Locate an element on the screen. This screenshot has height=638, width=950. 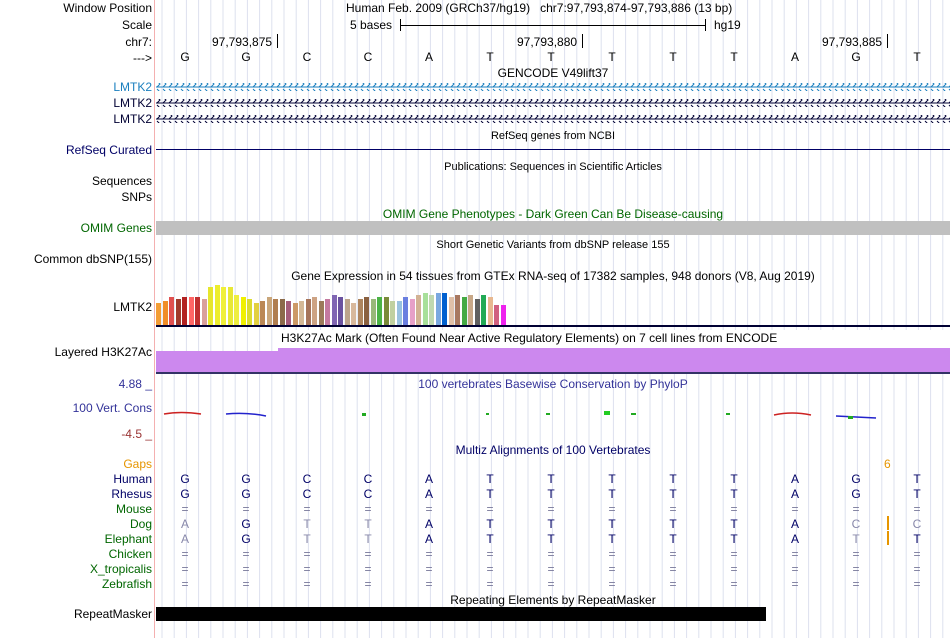
species-label-chicken: Chicken is located at coordinates (130, 554).